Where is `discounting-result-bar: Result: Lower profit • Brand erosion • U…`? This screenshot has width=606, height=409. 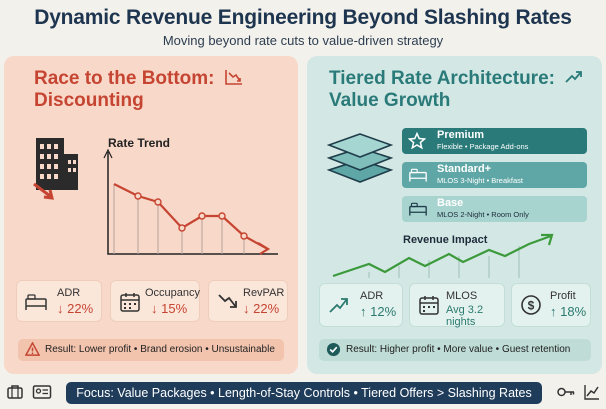 discounting-result-bar: Result: Lower profit • Brand erosion • U… is located at coordinates (151, 350).